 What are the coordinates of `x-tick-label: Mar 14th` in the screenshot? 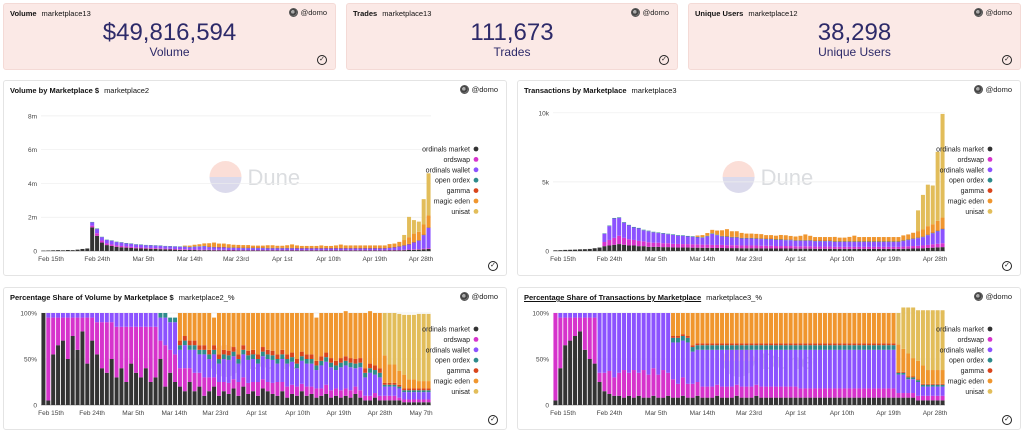 It's located at (190, 259).